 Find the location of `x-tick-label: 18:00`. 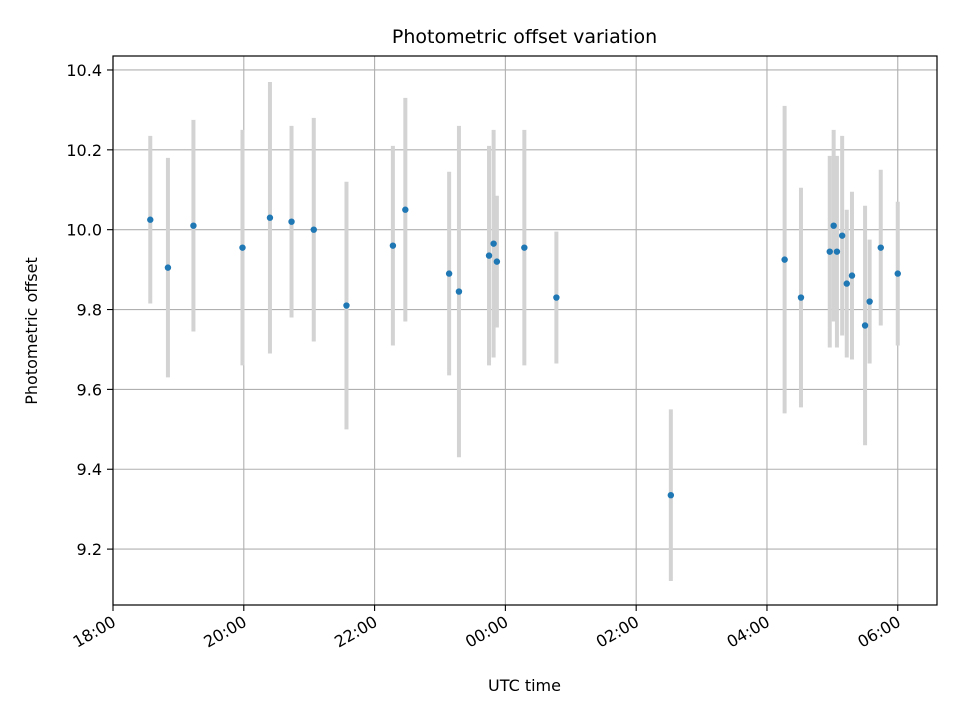

x-tick-label: 18:00 is located at coordinates (94, 632).